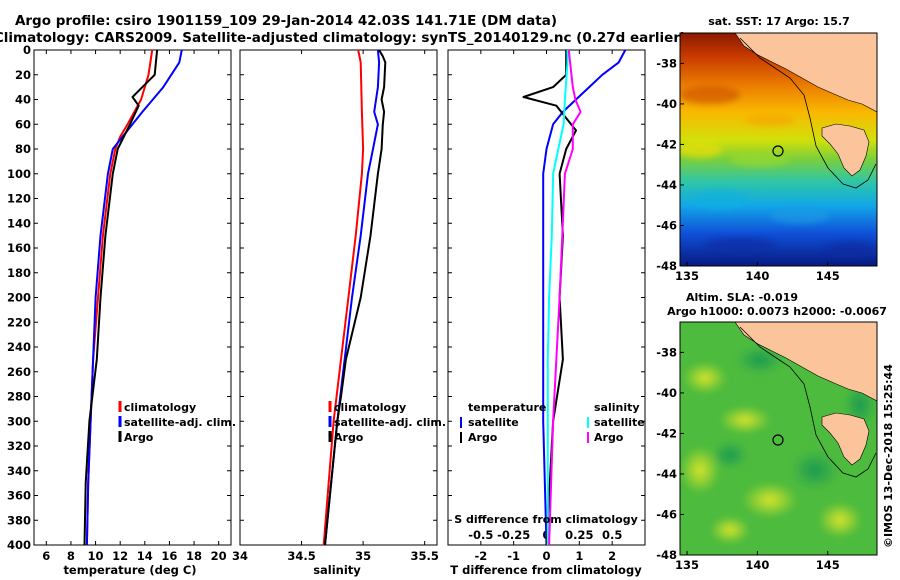  What do you see at coordinates (27, 50) in the screenshot?
I see `depth-tick-label: 0` at bounding box center [27, 50].